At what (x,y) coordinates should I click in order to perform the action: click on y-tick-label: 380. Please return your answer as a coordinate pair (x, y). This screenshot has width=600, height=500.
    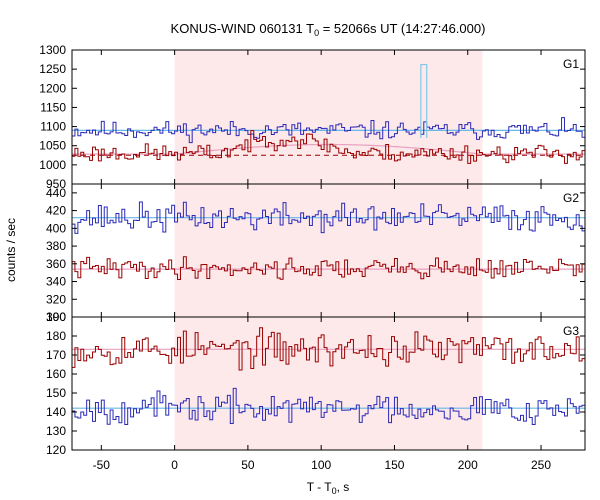
    Looking at the image, I should click on (56, 246).